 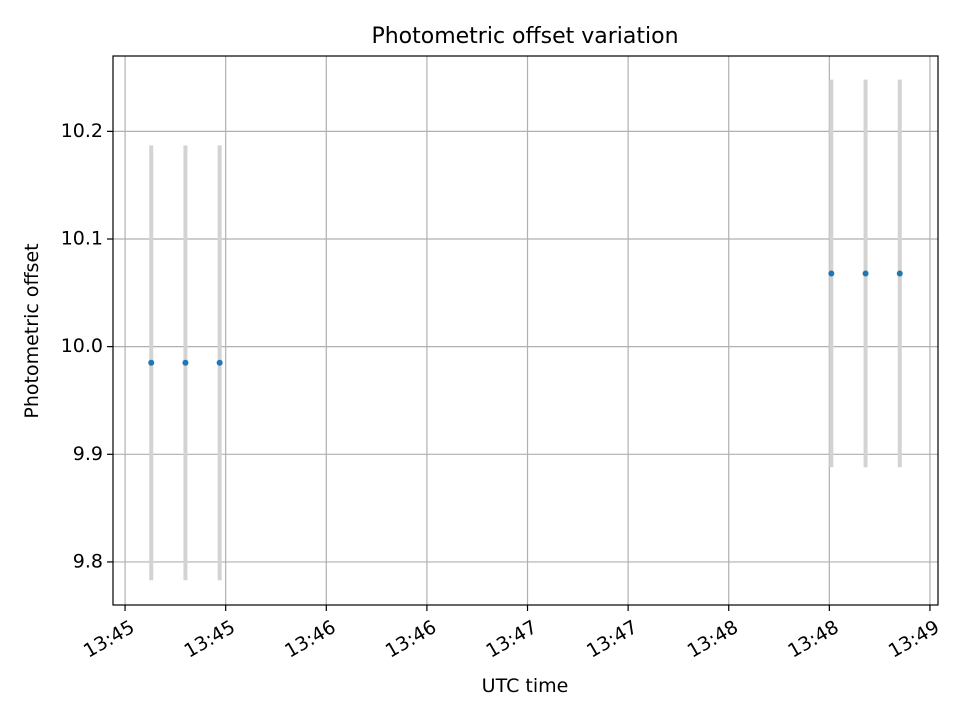 I want to click on y-tick-label: 10.1, so click(x=82, y=239).